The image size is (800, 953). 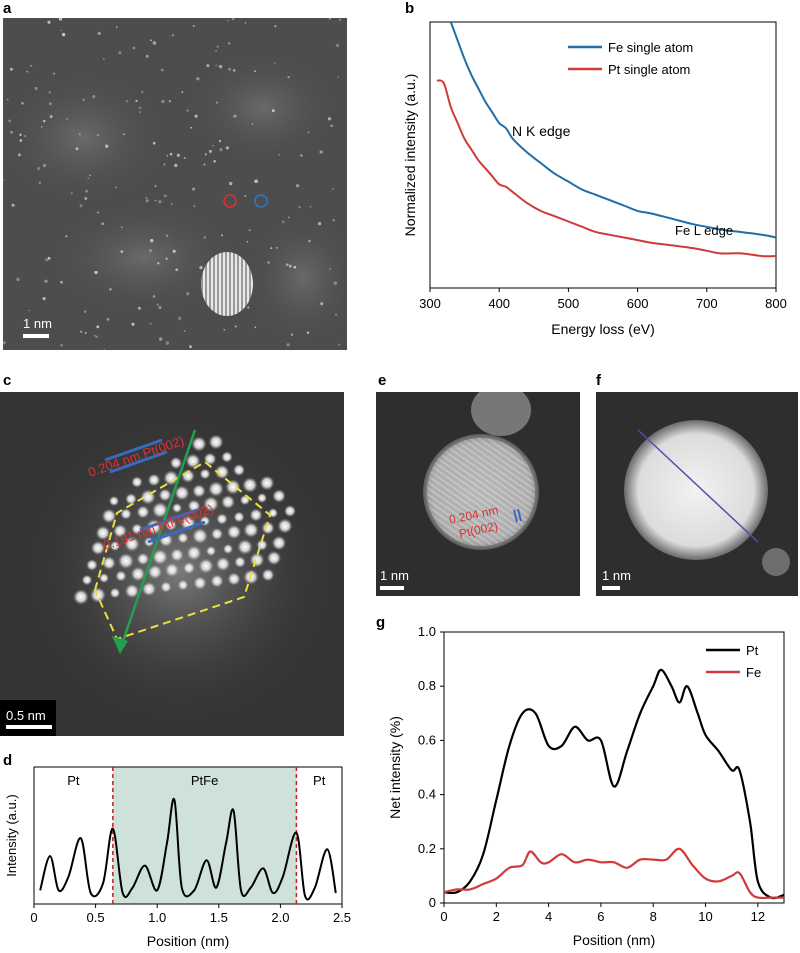 What do you see at coordinates (120, 645) in the screenshot?
I see `arrow-head` at bounding box center [120, 645].